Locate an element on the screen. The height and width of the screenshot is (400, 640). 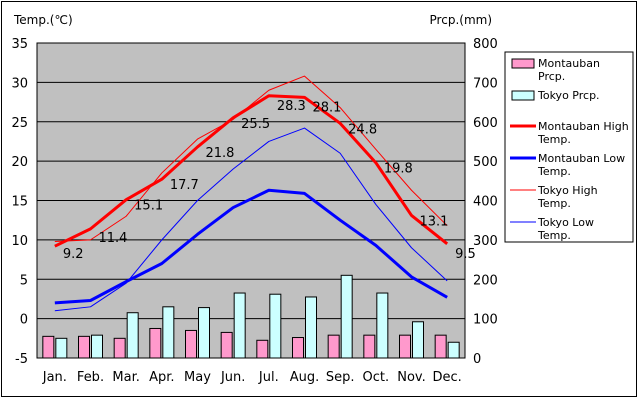
y-left-tick-label: -5 is located at coordinates (21, 359).